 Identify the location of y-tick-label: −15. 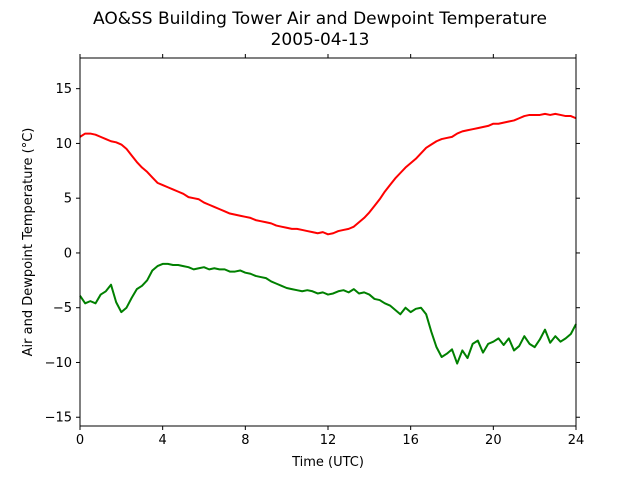
(58, 418).